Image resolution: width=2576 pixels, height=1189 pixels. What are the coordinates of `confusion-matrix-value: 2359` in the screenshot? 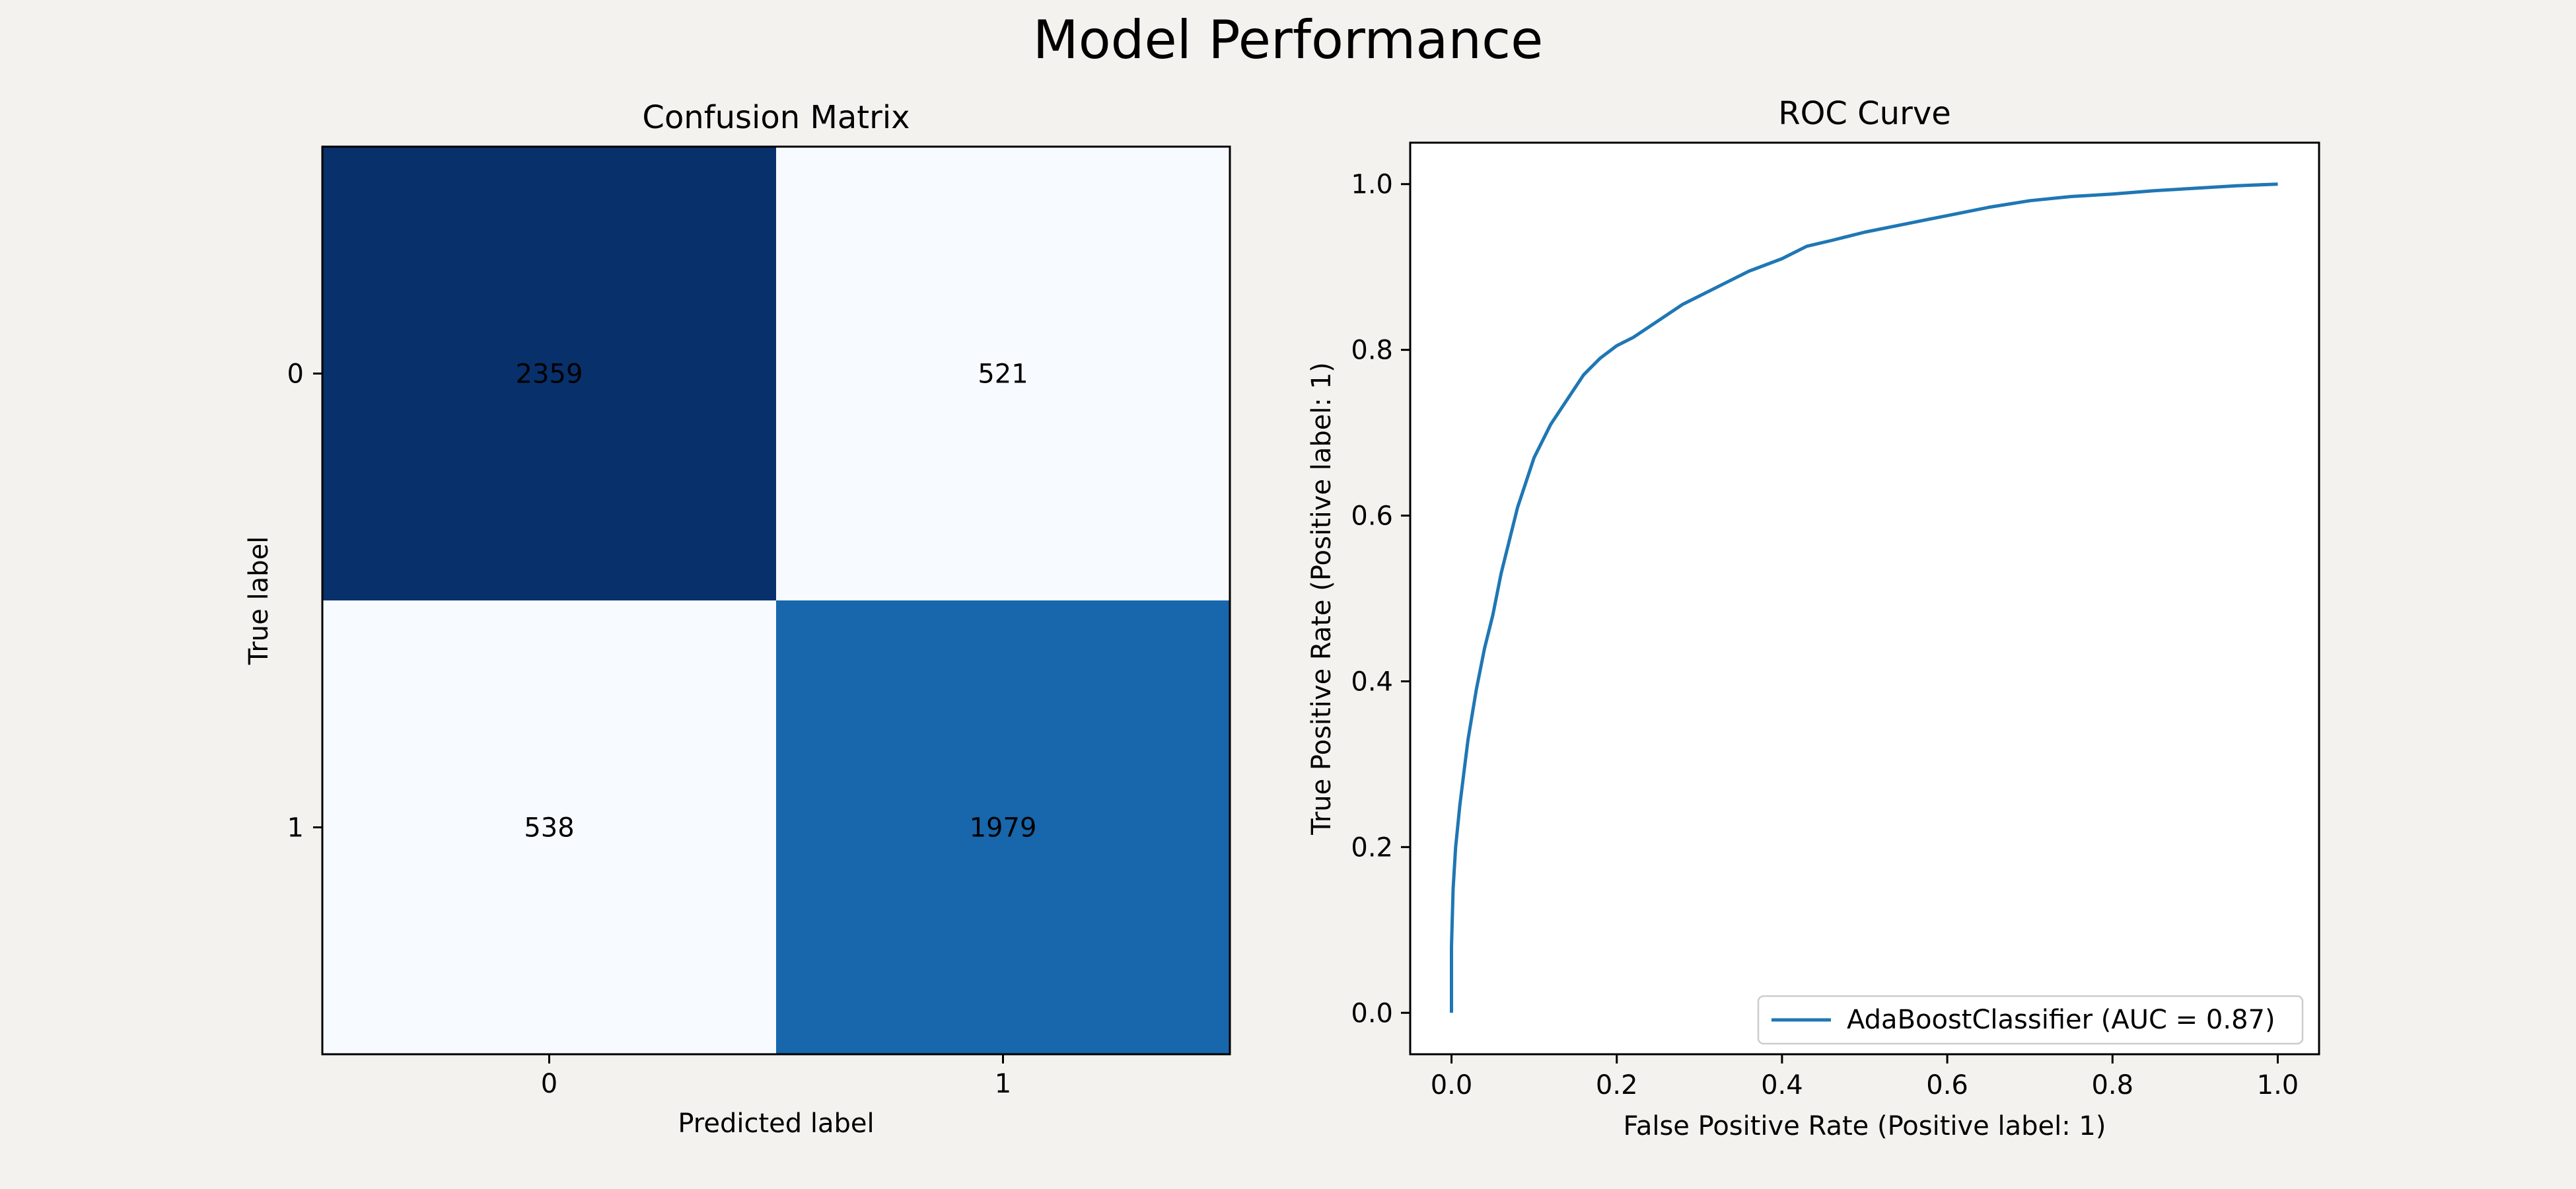 It's located at (550, 374).